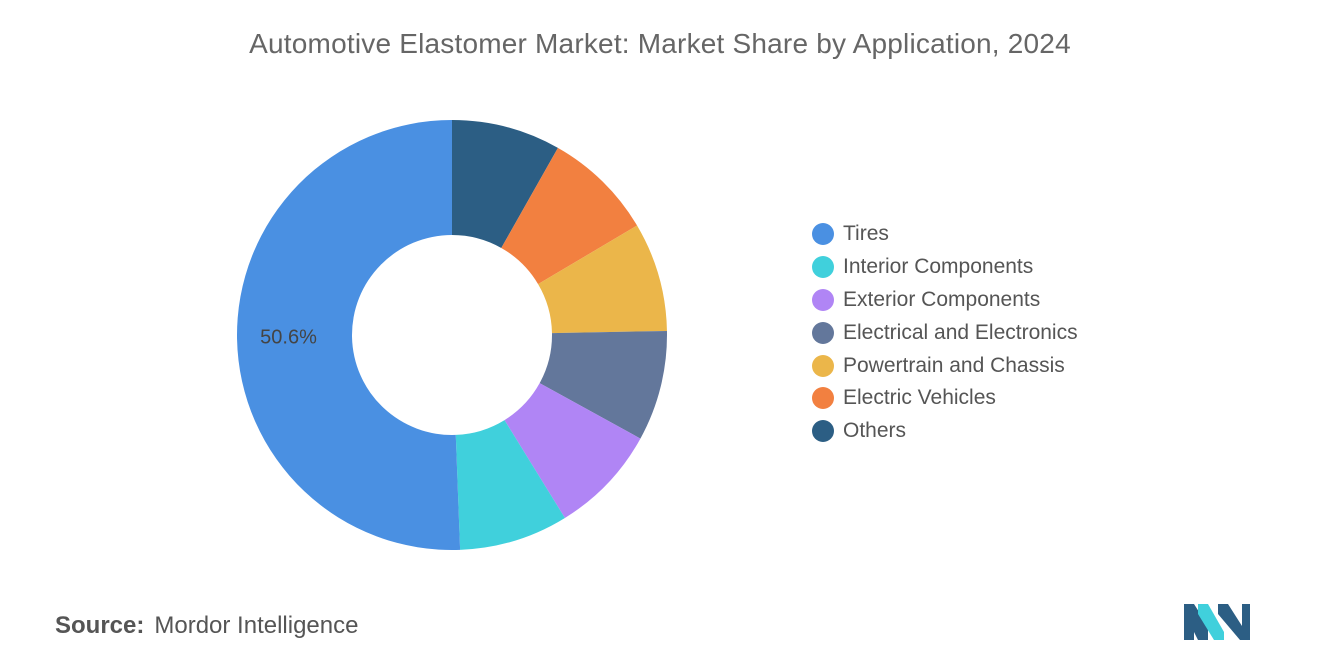  I want to click on source-label: Source:, so click(100, 625).